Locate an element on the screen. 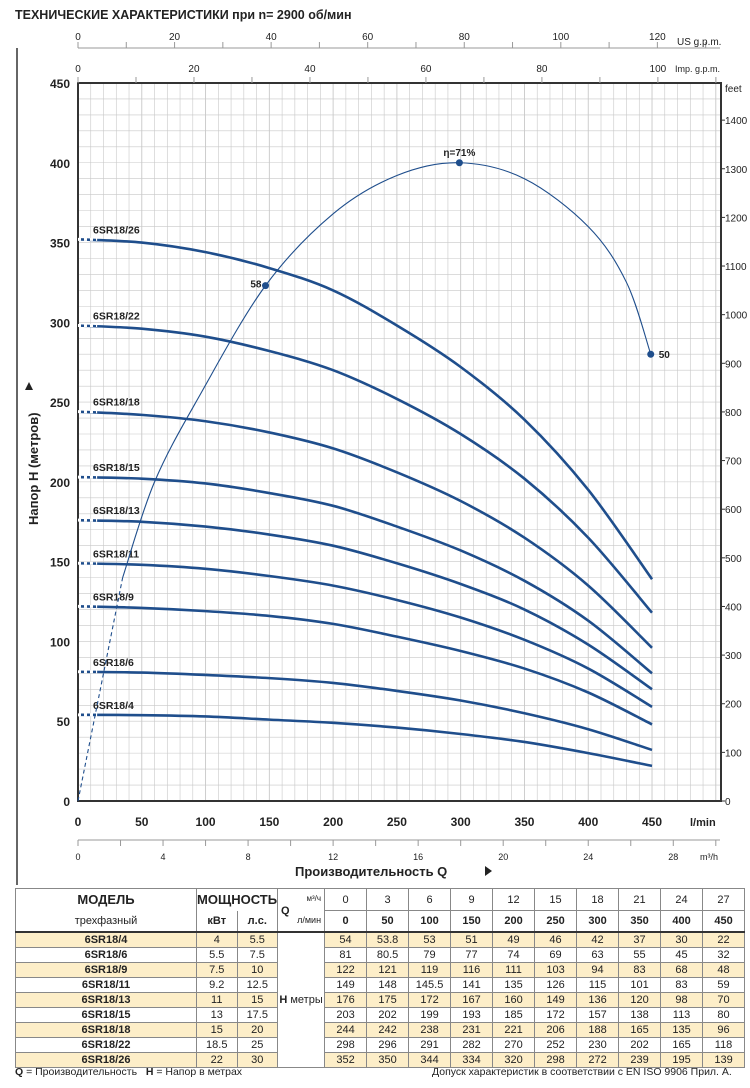 The height and width of the screenshot is (1088, 750). kw-cell: 15 is located at coordinates (217, 1029).